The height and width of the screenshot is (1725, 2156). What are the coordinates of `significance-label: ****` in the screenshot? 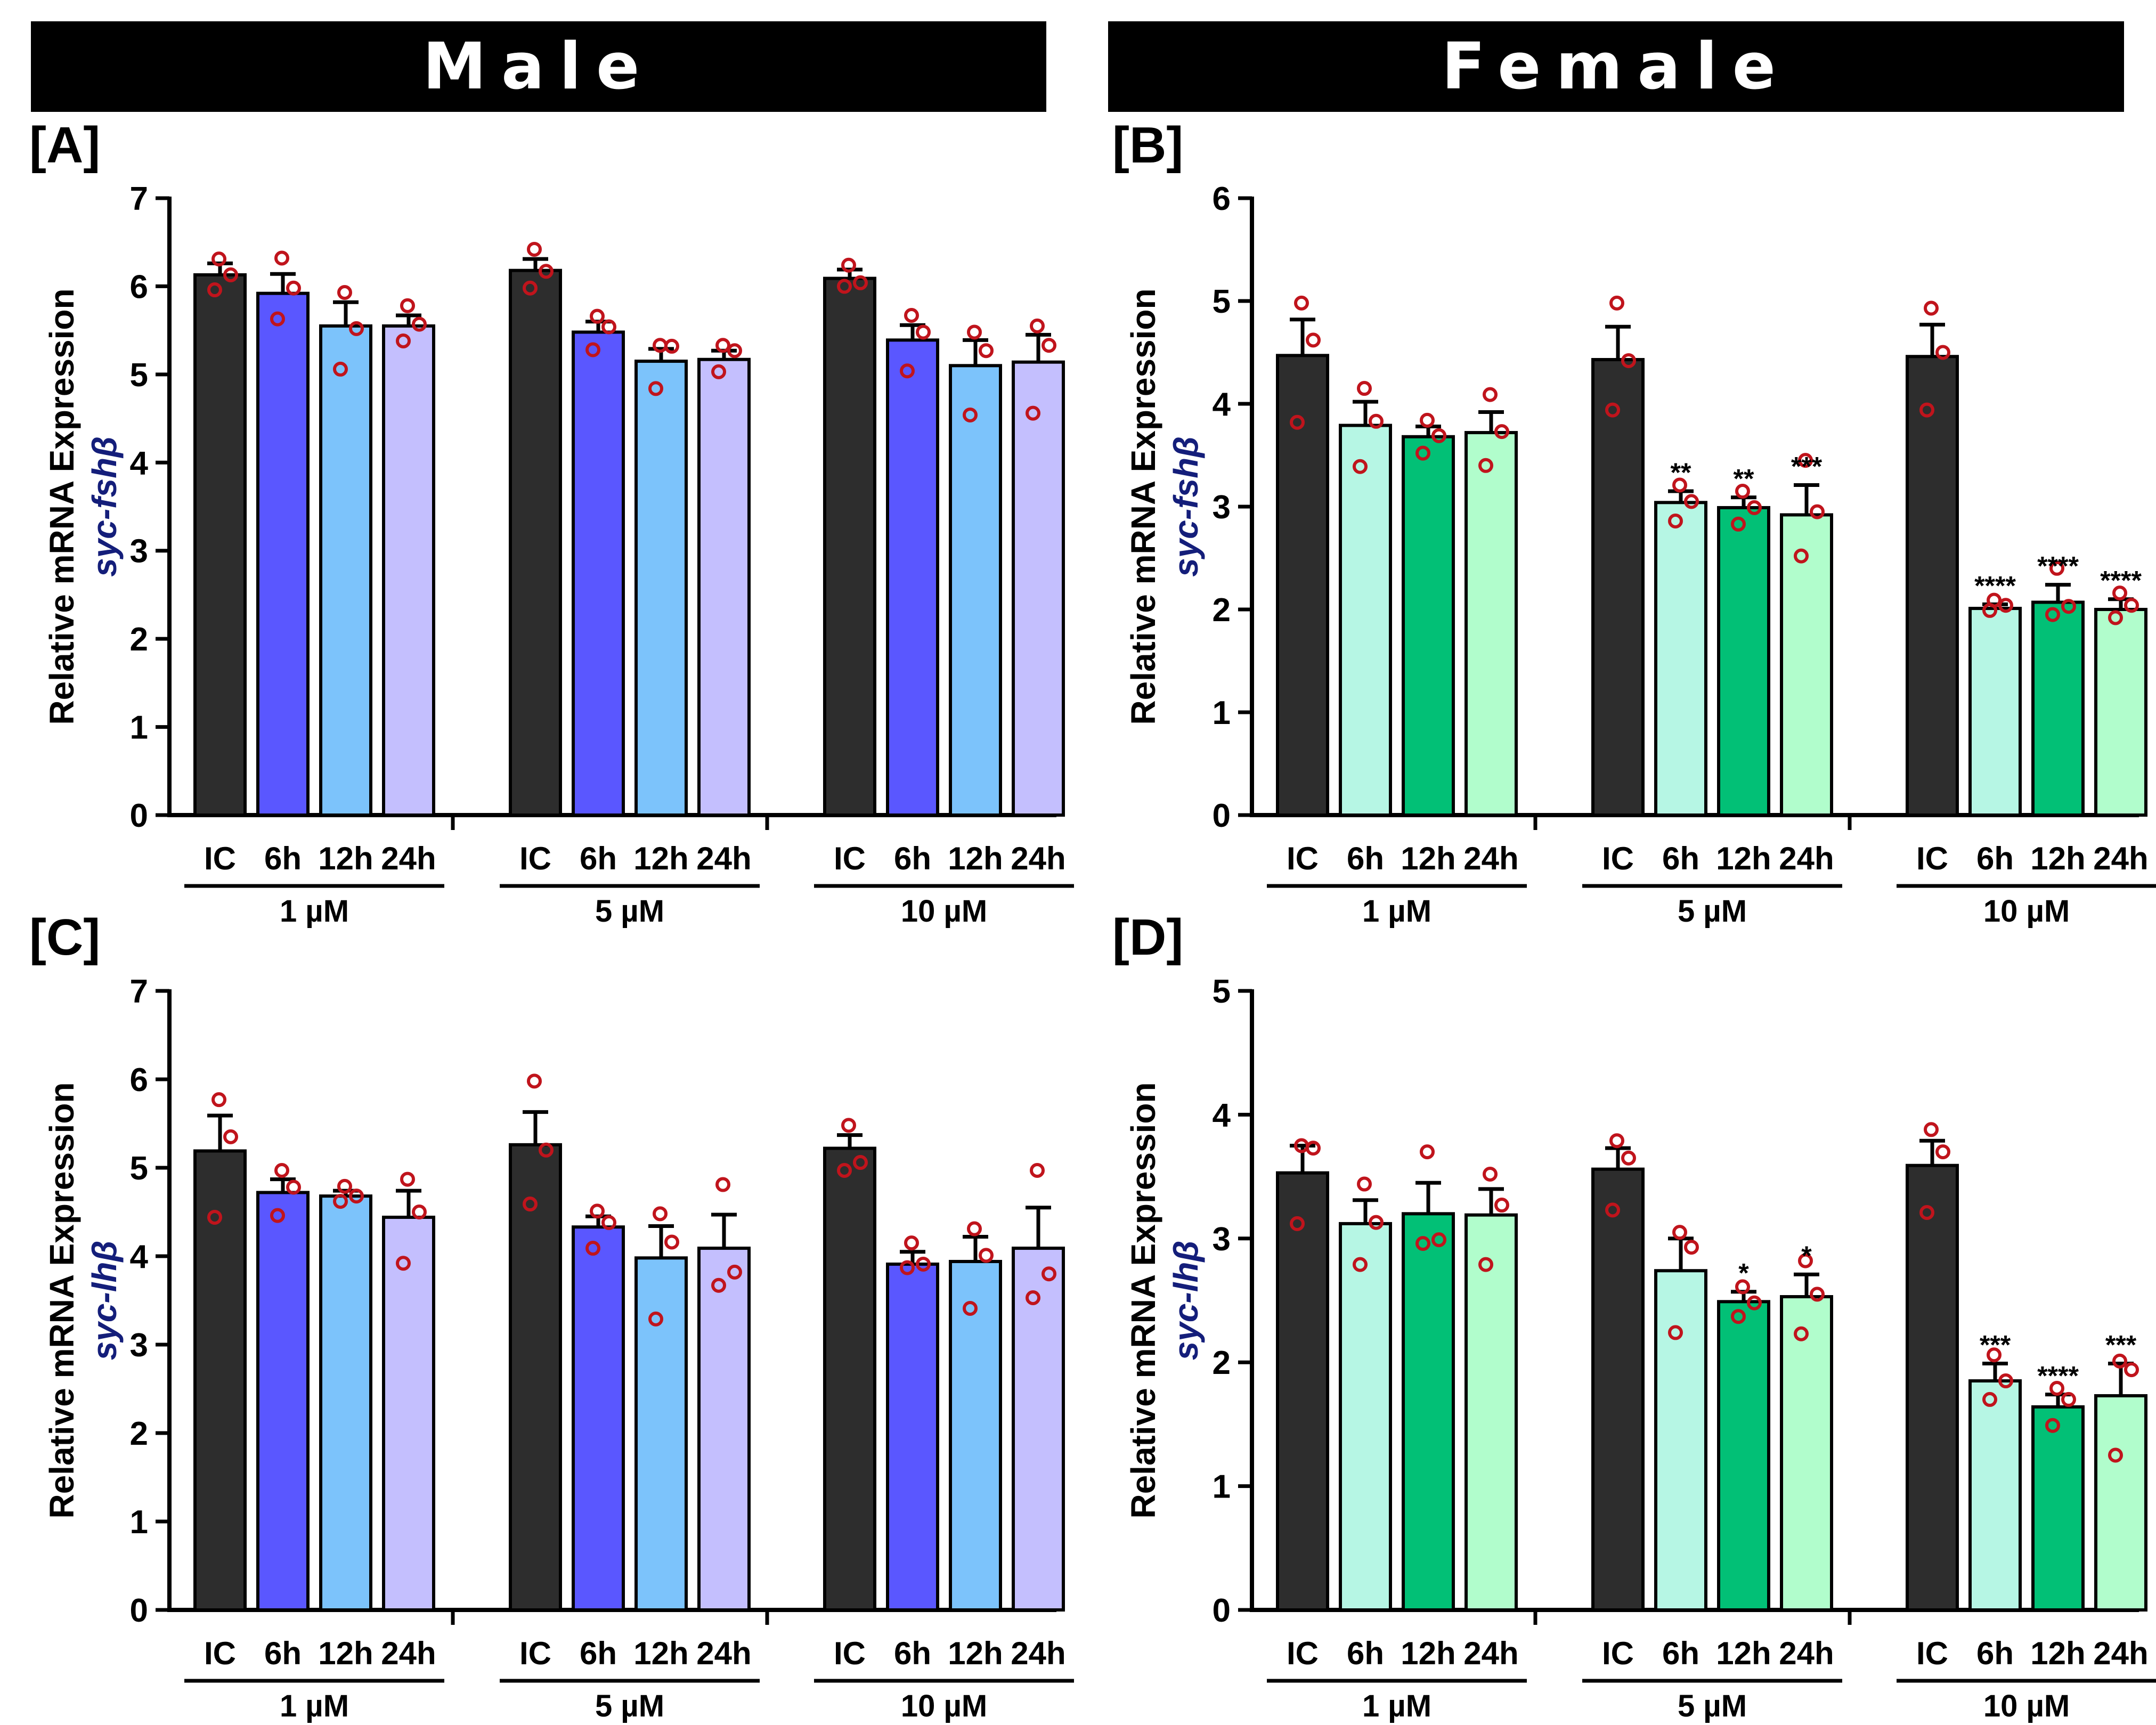 It's located at (2058, 1376).